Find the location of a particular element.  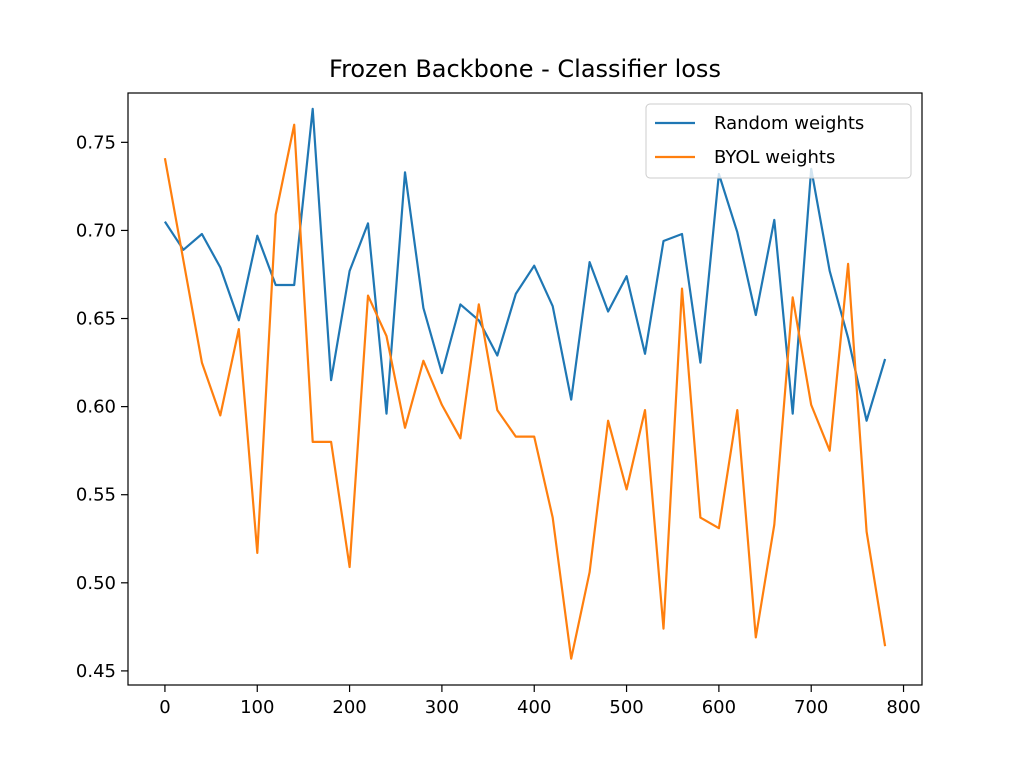

x-tick-label: 100 is located at coordinates (257, 707).